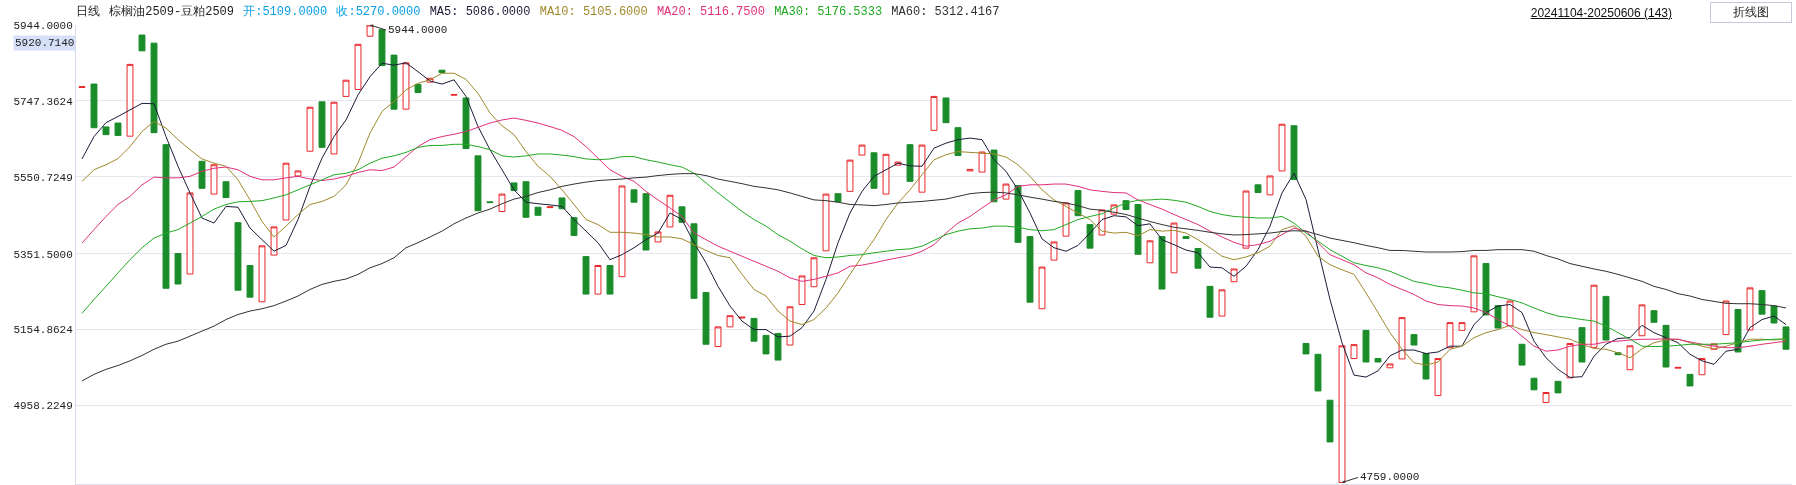  Describe the element at coordinates (418, 30) in the screenshot. I see `annotation: 5944.0000` at that location.